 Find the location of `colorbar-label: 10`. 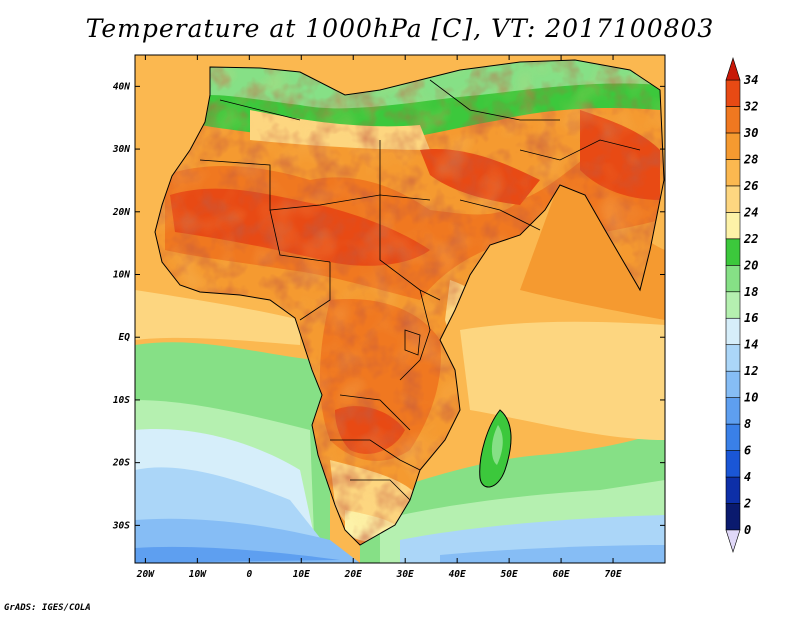

colorbar-label: 10 is located at coordinates (751, 398).